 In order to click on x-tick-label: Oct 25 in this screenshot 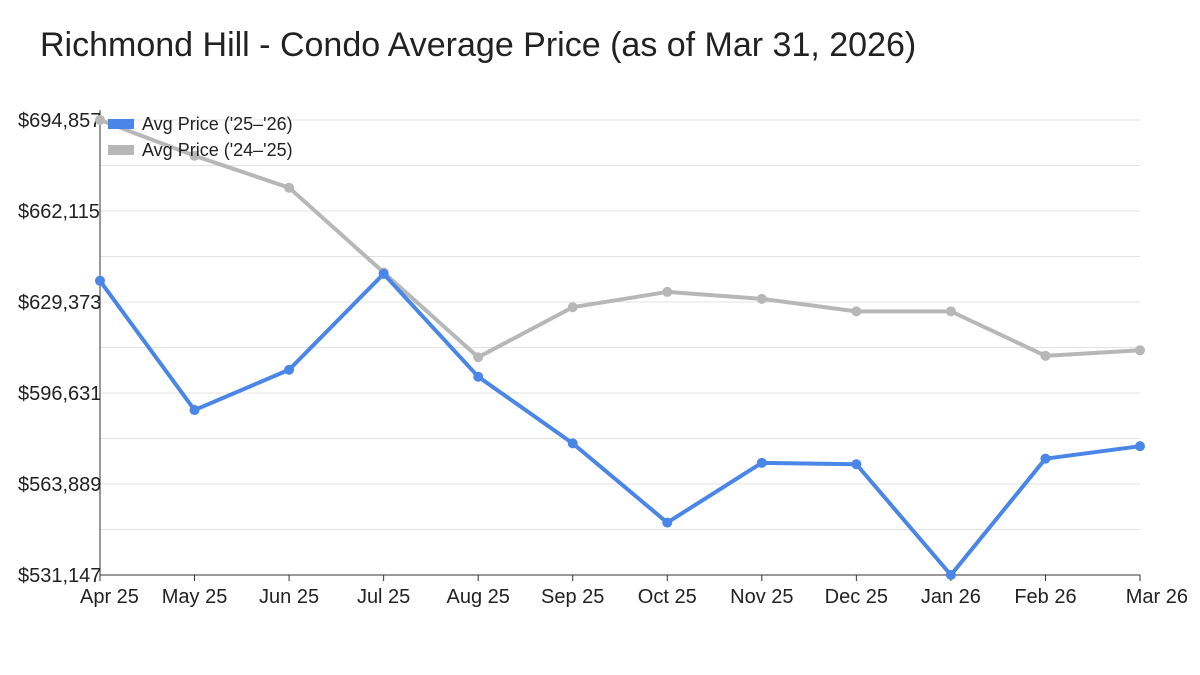, I will do `click(667, 597)`.